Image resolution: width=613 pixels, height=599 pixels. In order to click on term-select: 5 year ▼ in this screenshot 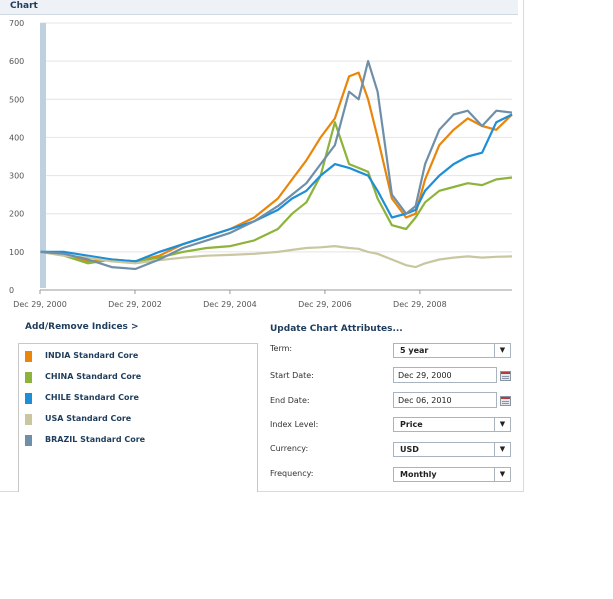, I will do `click(452, 350)`.